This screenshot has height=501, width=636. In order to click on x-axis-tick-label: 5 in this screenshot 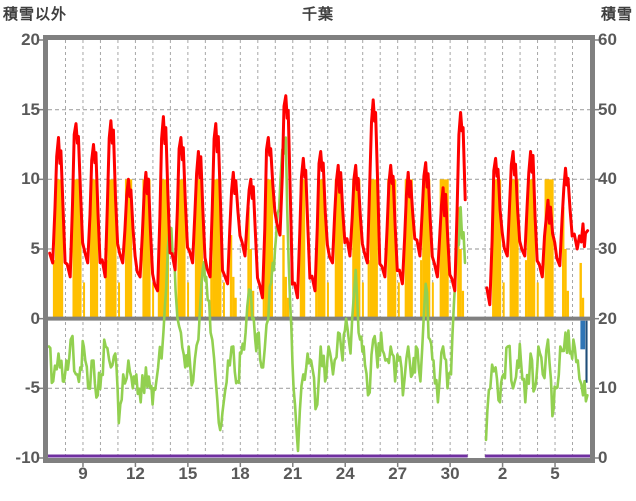, I will do `click(555, 473)`.